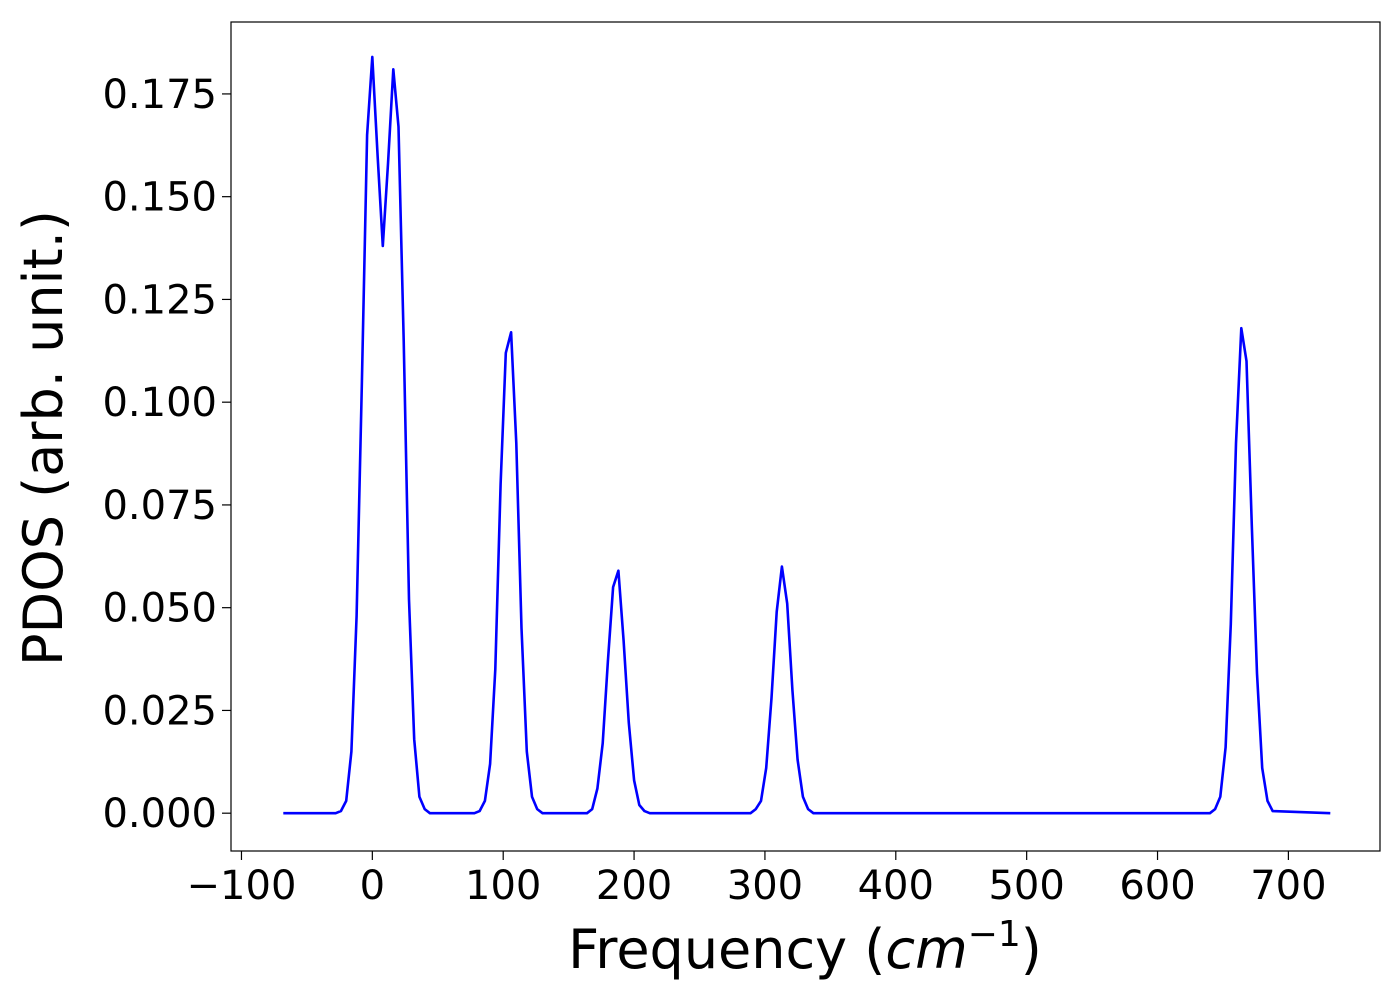  What do you see at coordinates (1157, 886) in the screenshot?
I see `x-tick-label: 600` at bounding box center [1157, 886].